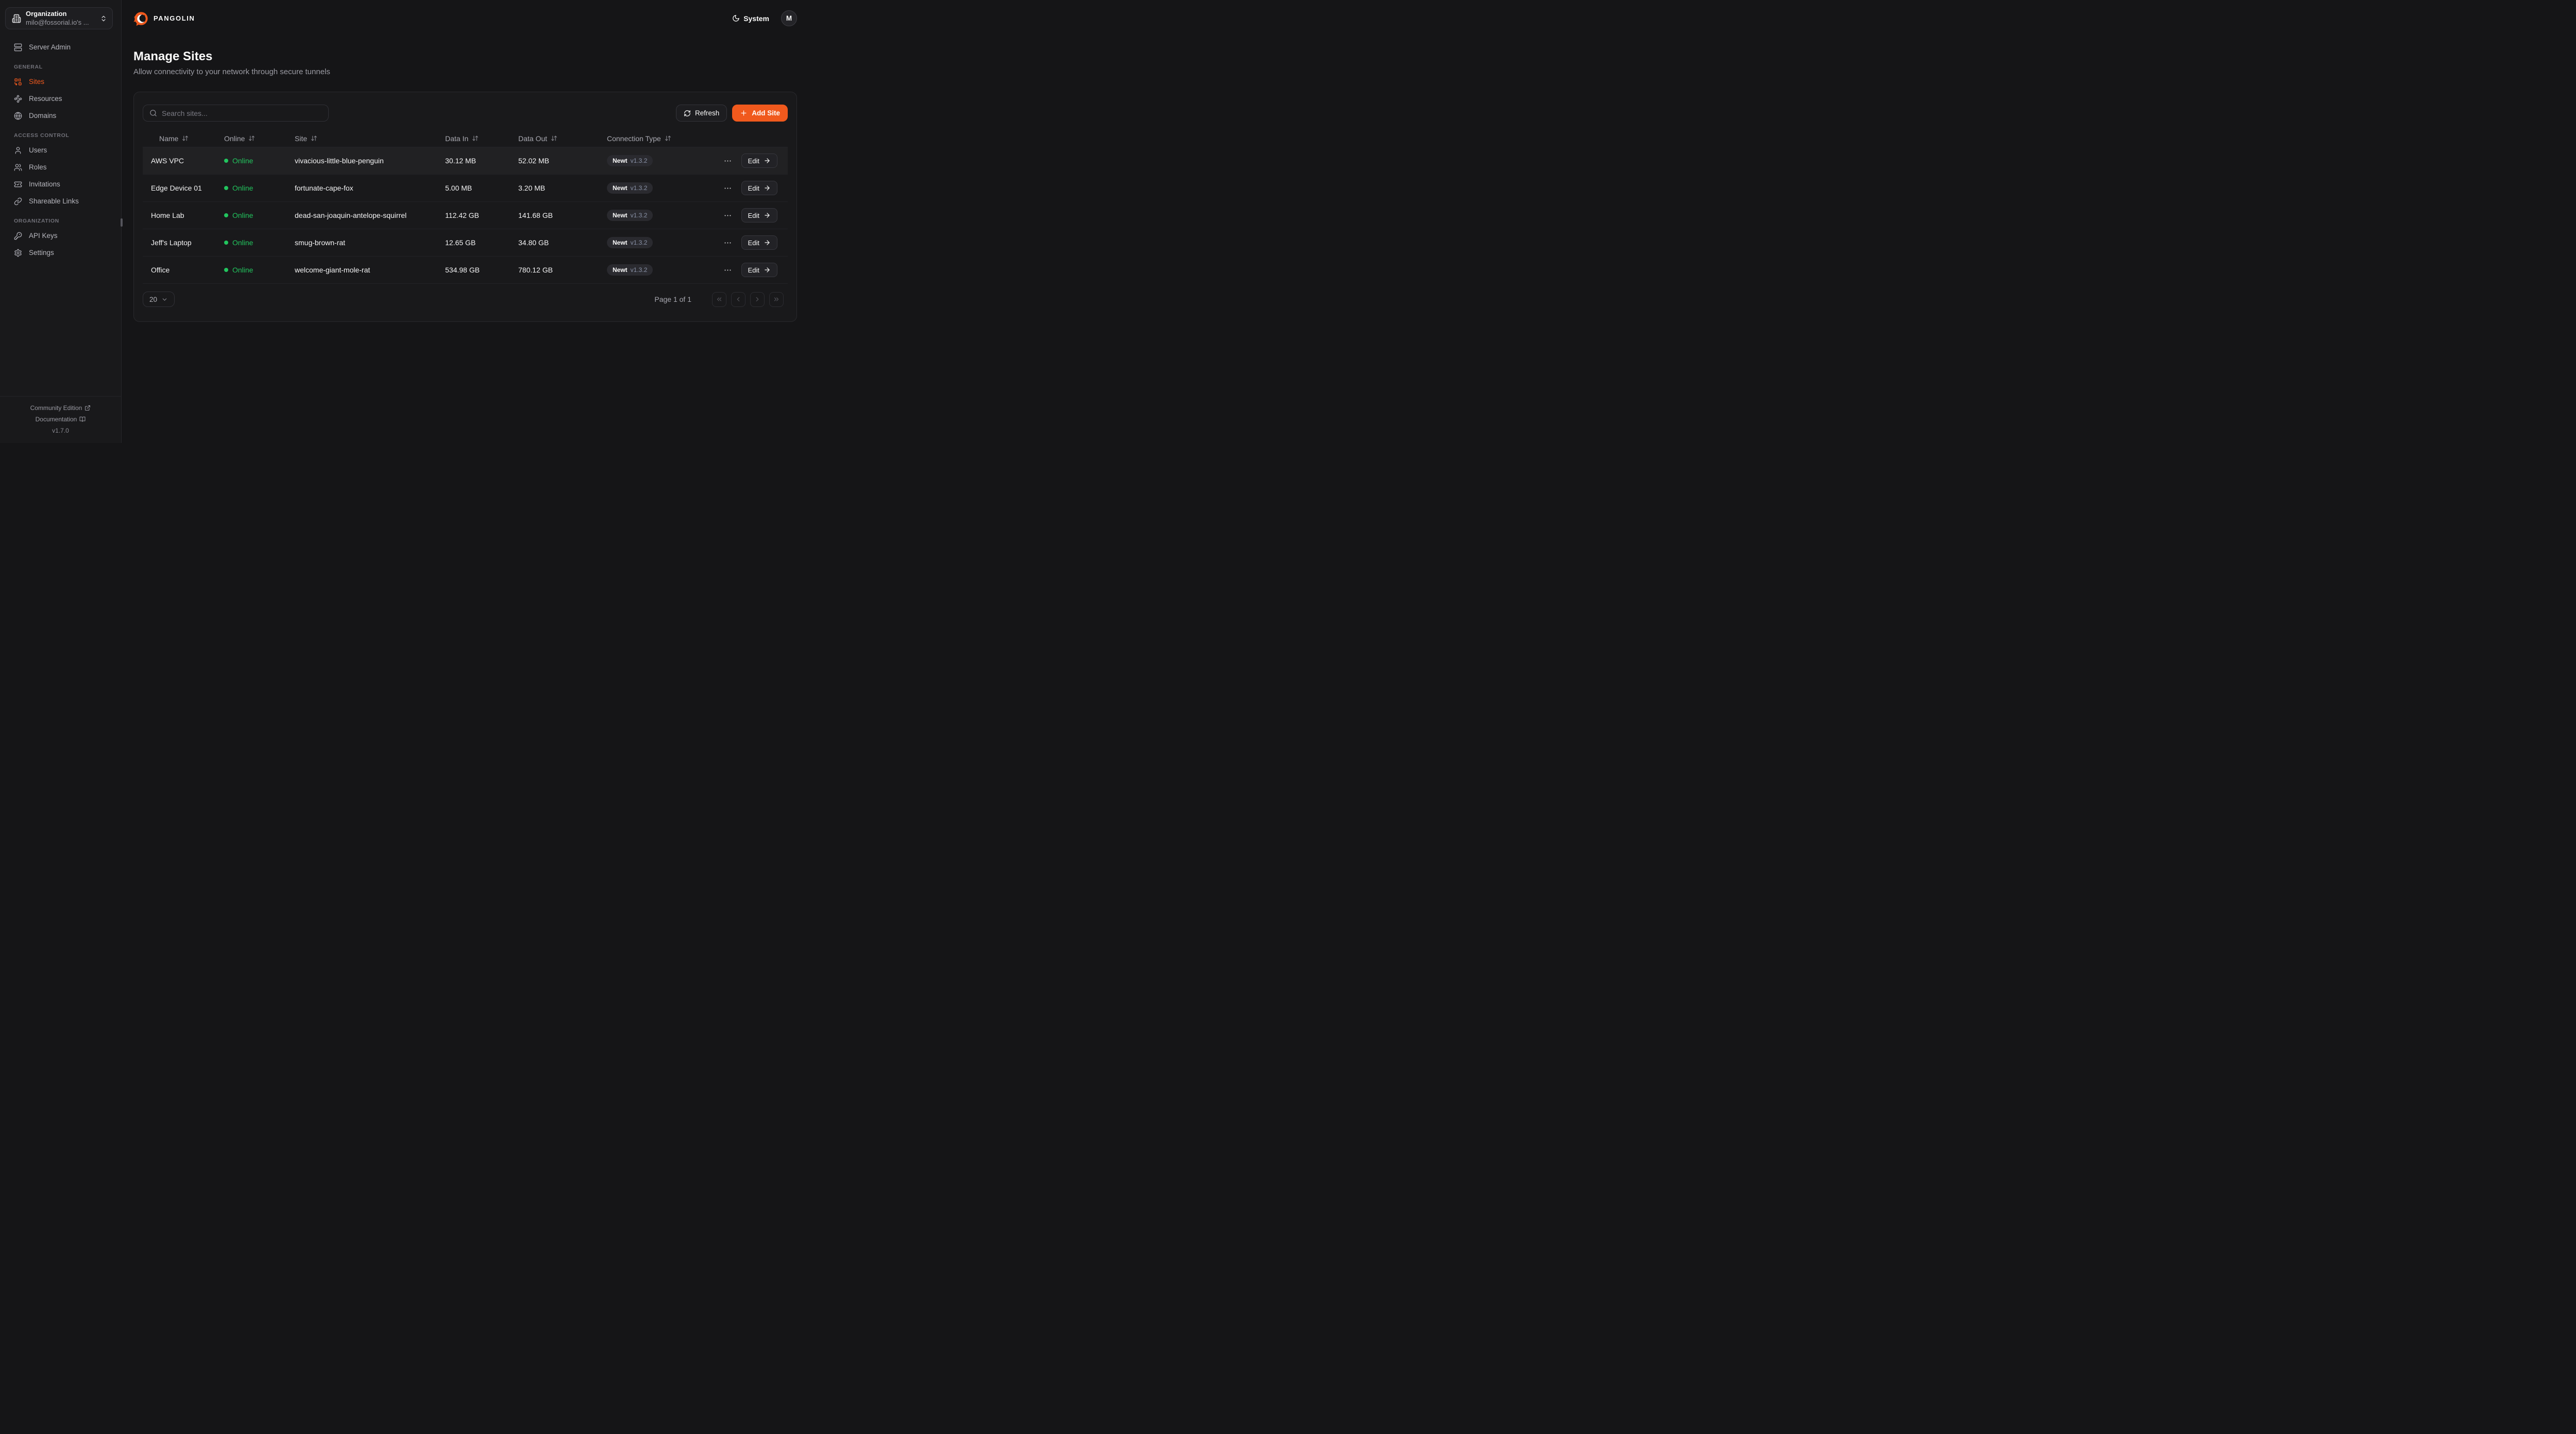  Describe the element at coordinates (750, 18) in the screenshot. I see `theme-toggle: System` at that location.